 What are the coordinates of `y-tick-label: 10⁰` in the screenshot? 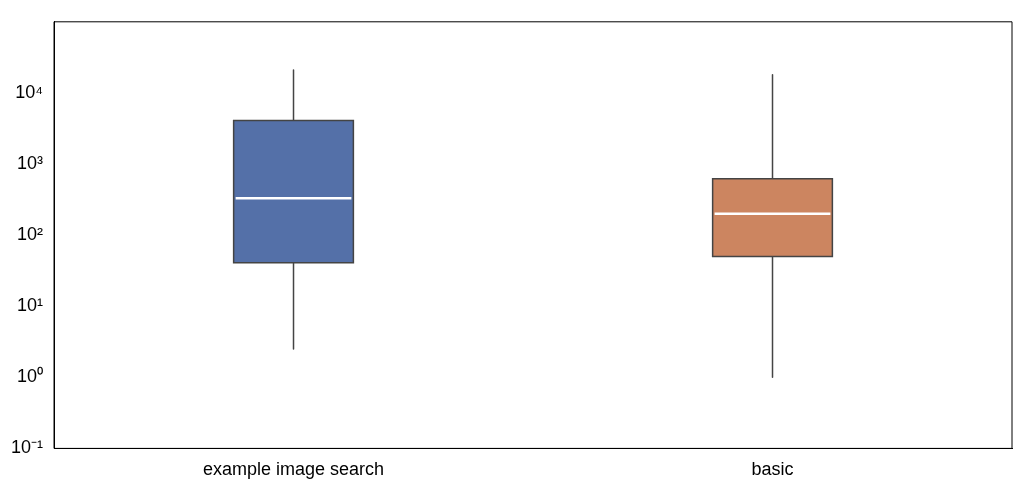 It's located at (30, 376).